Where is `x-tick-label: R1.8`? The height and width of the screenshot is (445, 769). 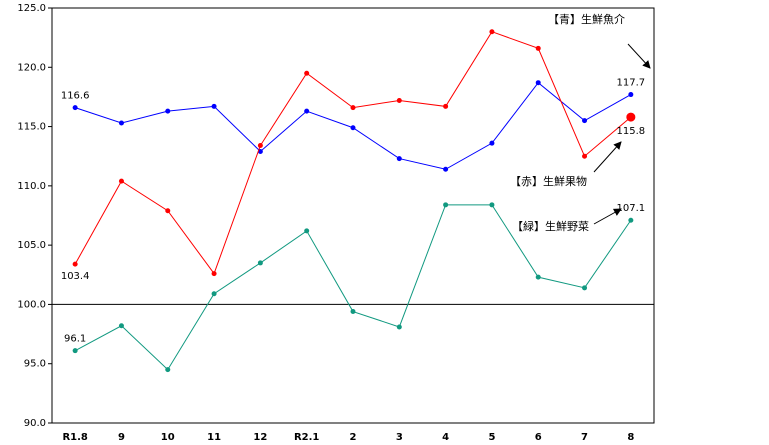 x-tick-label: R1.8 is located at coordinates (74, 437).